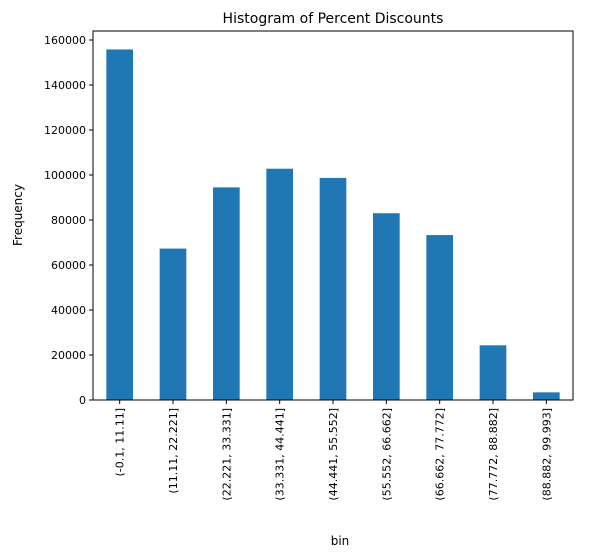 The width and height of the screenshot is (598, 556). What do you see at coordinates (386, 454) in the screenshot?
I see `x-tick-label-5: (55.552, 66.662]` at bounding box center [386, 454].